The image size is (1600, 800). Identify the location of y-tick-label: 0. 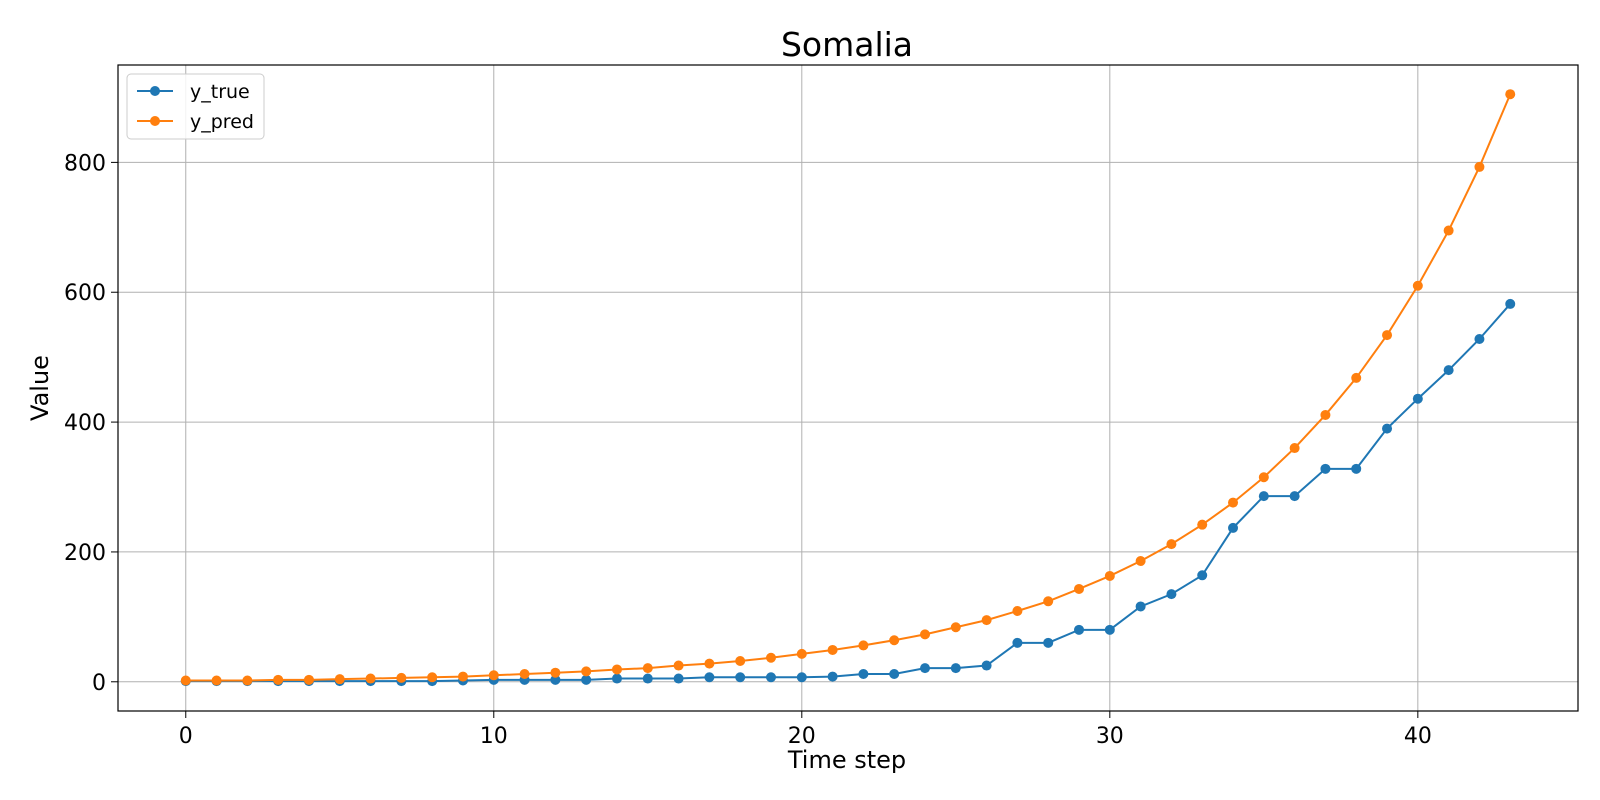
(99, 683).